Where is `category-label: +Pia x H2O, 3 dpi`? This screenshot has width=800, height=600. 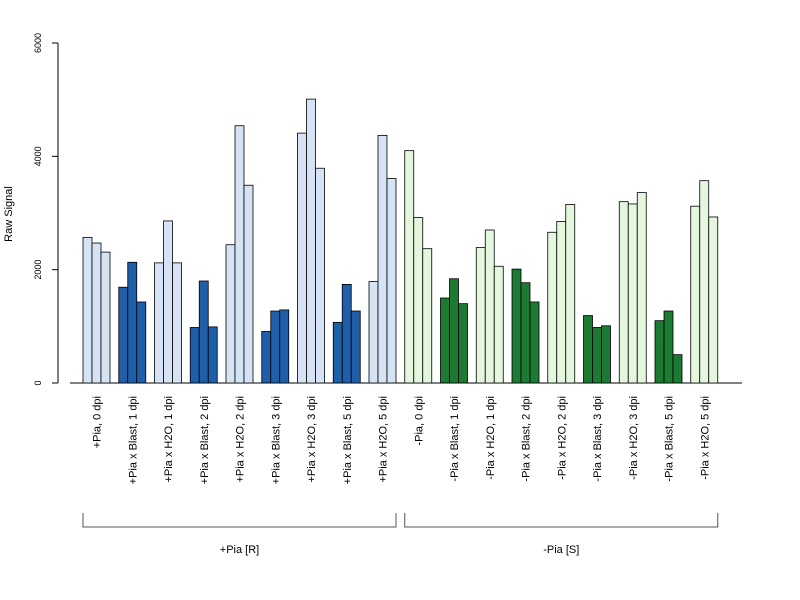
category-label: +Pia x H2O, 3 dpi is located at coordinates (312, 439).